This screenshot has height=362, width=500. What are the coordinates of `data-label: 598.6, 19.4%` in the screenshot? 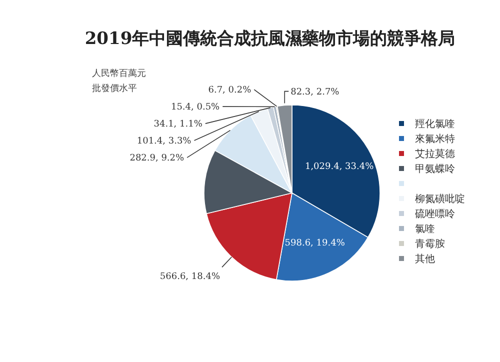 It's located at (315, 243).